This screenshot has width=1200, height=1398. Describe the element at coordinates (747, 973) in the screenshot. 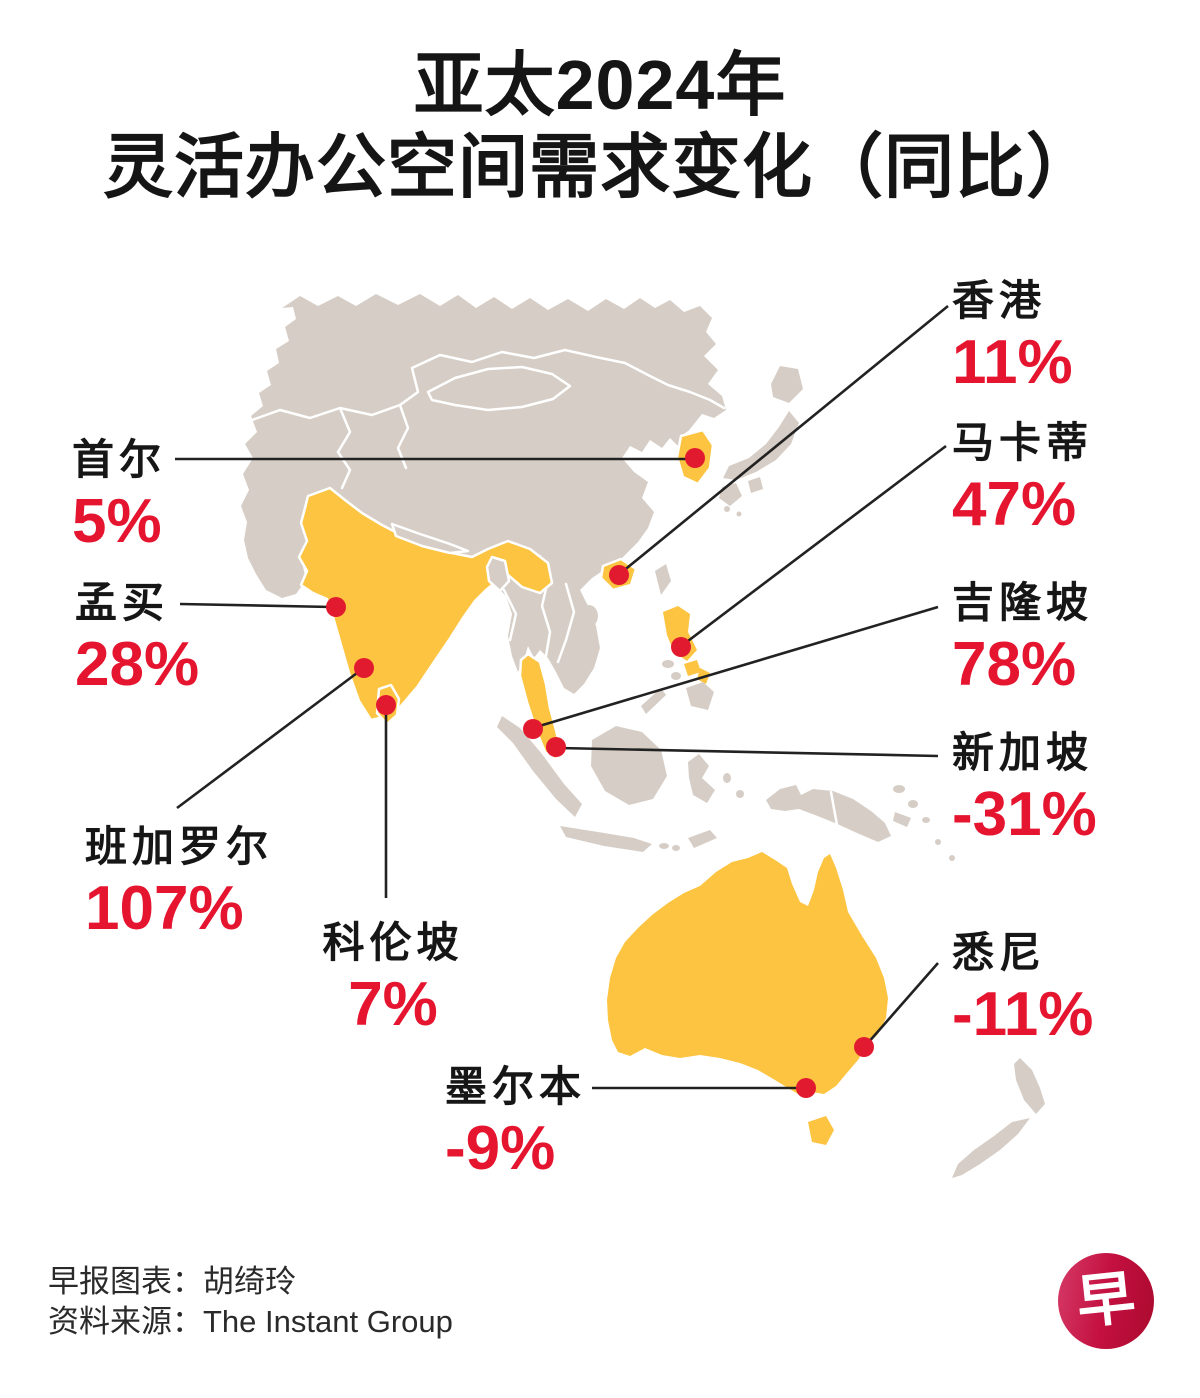

I see `australia` at that location.